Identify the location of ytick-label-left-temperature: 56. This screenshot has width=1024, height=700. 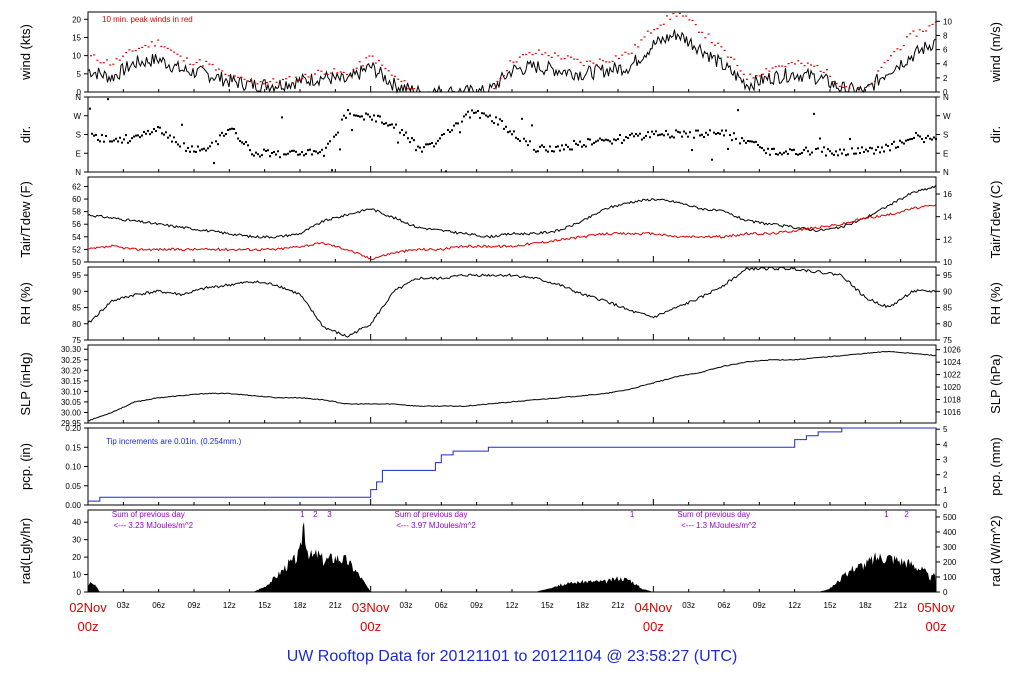
(76, 224).